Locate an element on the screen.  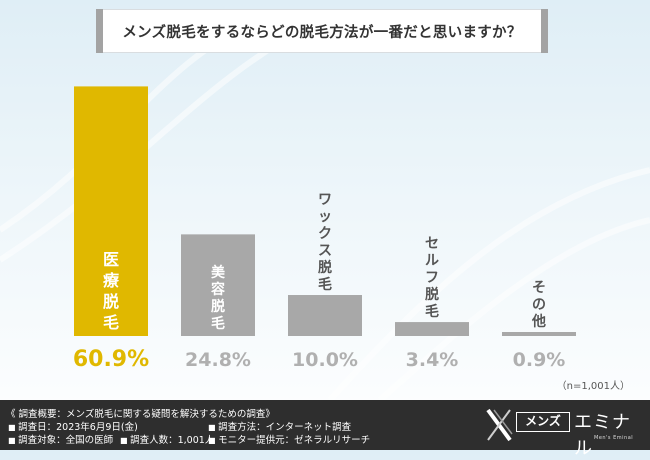
svg-text: 医 is located at coordinates (111, 259).